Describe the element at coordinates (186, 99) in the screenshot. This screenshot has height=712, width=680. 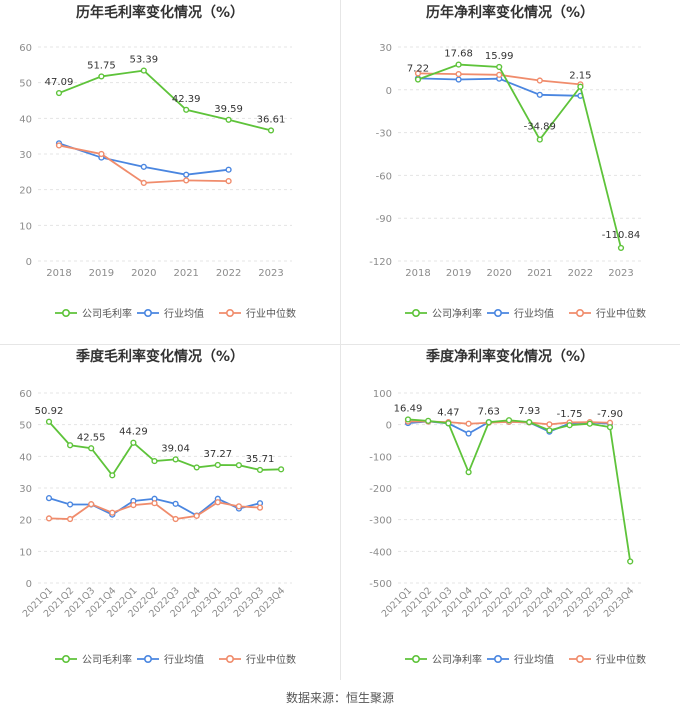
I see `data-label: 42.39` at that location.